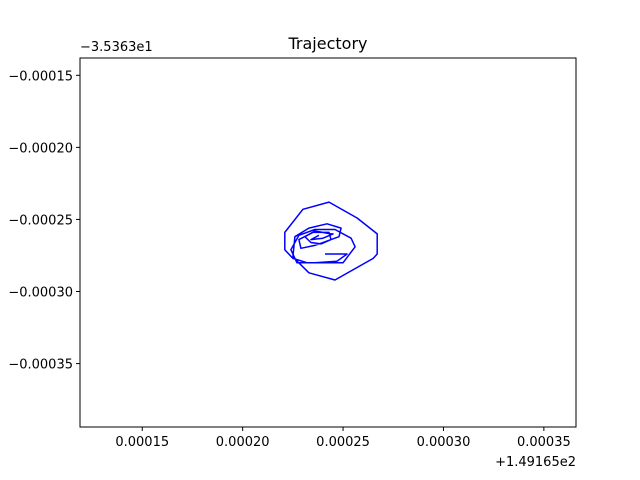 The width and height of the screenshot is (640, 480). Describe the element at coordinates (40, 148) in the screenshot. I see `y-tick-label: −0.00020` at that location.